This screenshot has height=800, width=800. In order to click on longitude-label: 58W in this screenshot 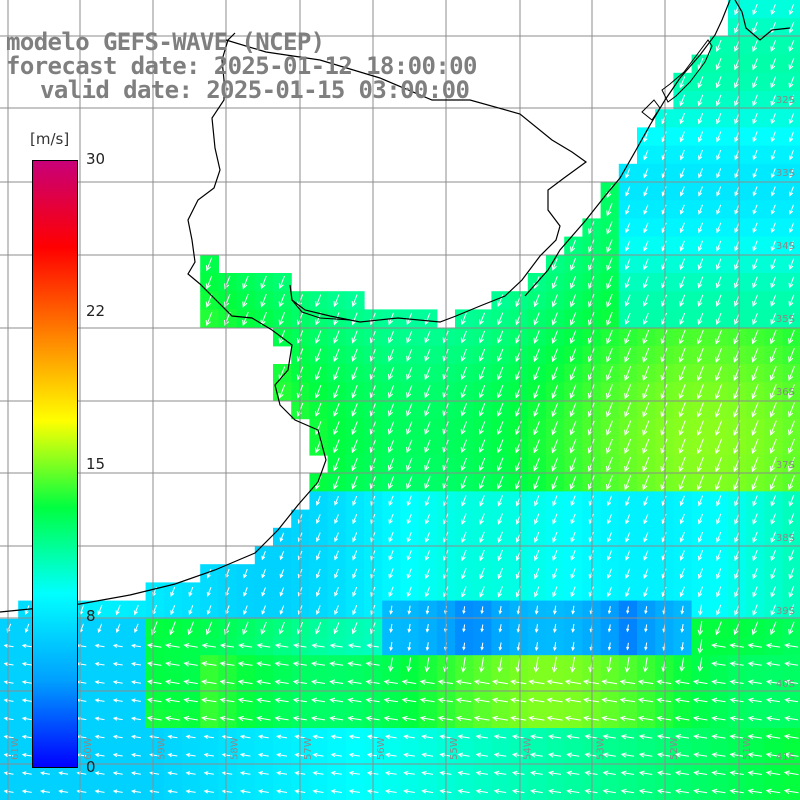, I will do `click(235, 748)`.